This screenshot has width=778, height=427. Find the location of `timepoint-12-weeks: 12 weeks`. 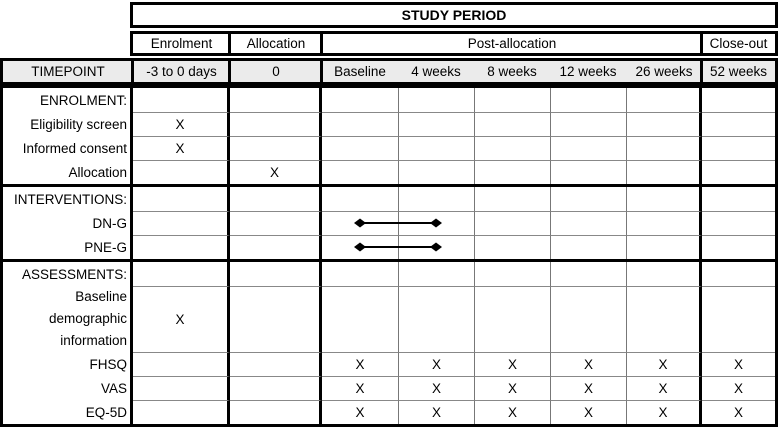

timepoint-12-weeks: 12 weeks is located at coordinates (588, 71).